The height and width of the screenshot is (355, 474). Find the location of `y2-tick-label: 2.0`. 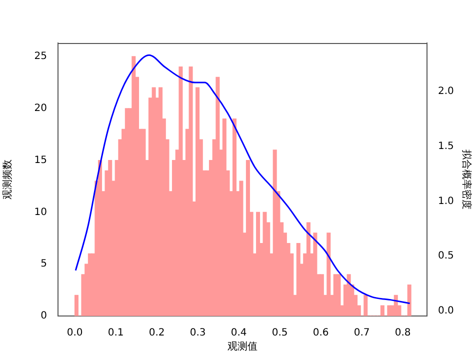

y2-tick-label: 2.0 is located at coordinates (446, 91).